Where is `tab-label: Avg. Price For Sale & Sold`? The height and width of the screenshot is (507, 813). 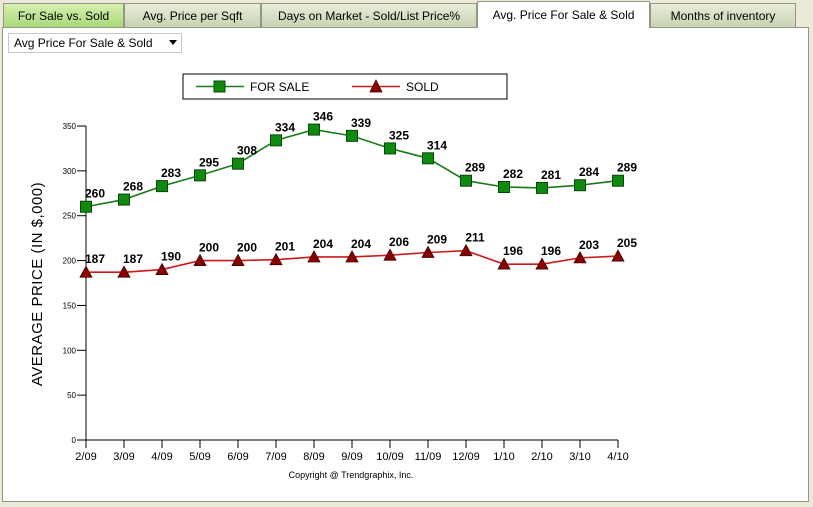
tab-label: Avg. Price For Sale & Sold is located at coordinates (563, 15).